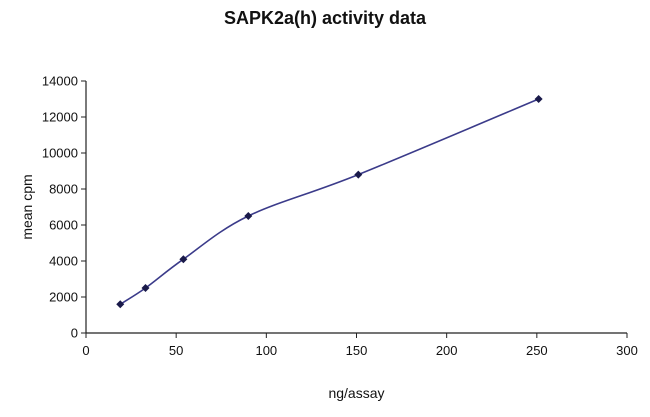 This screenshot has width=650, height=417. I want to click on y-tick-label: 14000, so click(60, 81).